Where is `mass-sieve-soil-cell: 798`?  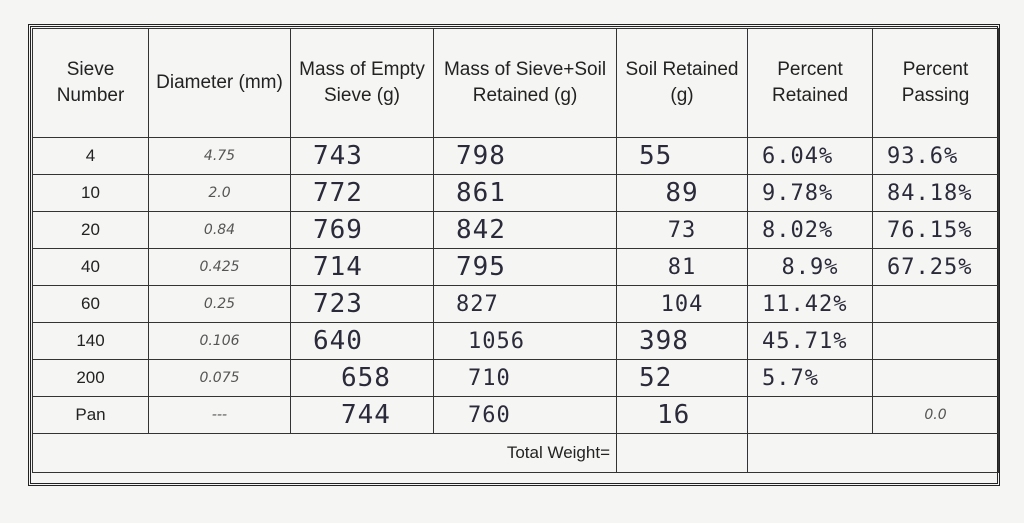
mass-sieve-soil-cell: 798 is located at coordinates (525, 156).